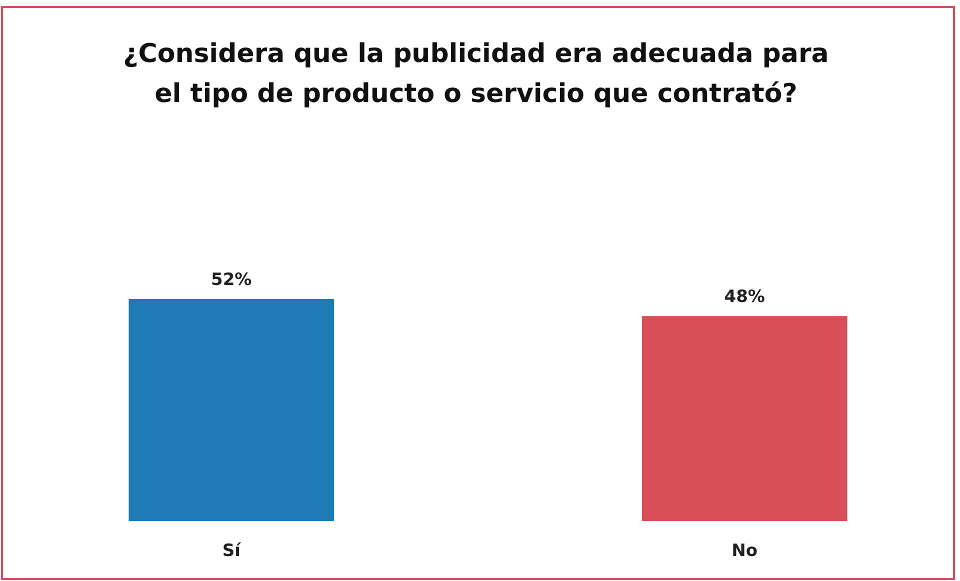 The width and height of the screenshot is (960, 581). I want to click on chart-title: ¿Considera que la publicidad era adecuada para el tipo de producto o servicio que contrató?, so click(476, 74).